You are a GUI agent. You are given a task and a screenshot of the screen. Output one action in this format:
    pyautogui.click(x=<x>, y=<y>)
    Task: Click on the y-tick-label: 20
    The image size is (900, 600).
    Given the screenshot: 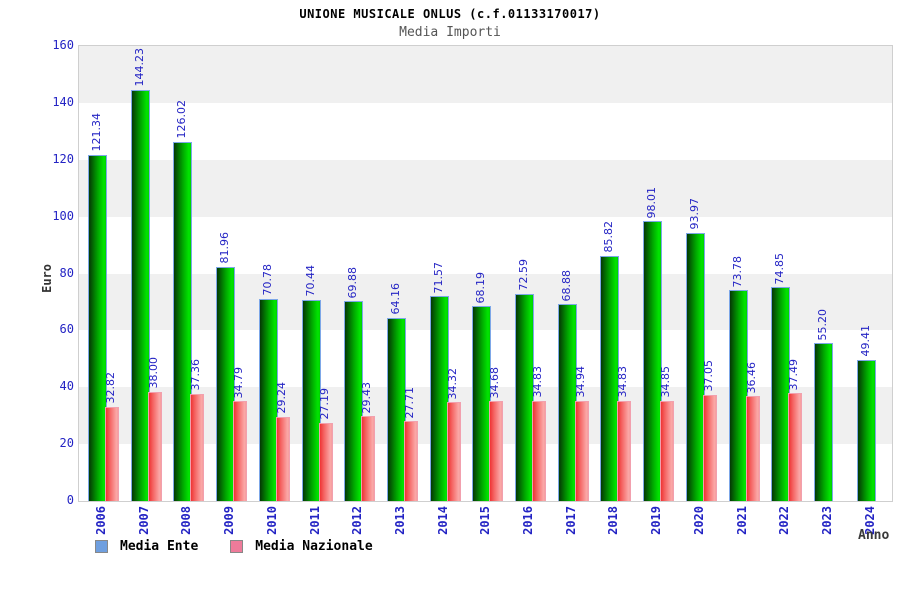 What is the action you would take?
    pyautogui.click(x=66, y=443)
    